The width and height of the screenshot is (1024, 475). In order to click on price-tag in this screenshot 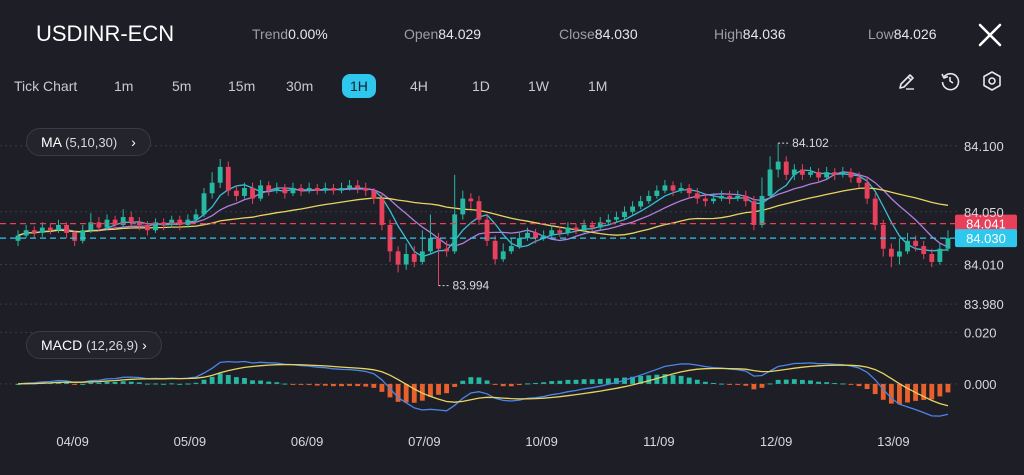, I will do `click(986, 238)`.